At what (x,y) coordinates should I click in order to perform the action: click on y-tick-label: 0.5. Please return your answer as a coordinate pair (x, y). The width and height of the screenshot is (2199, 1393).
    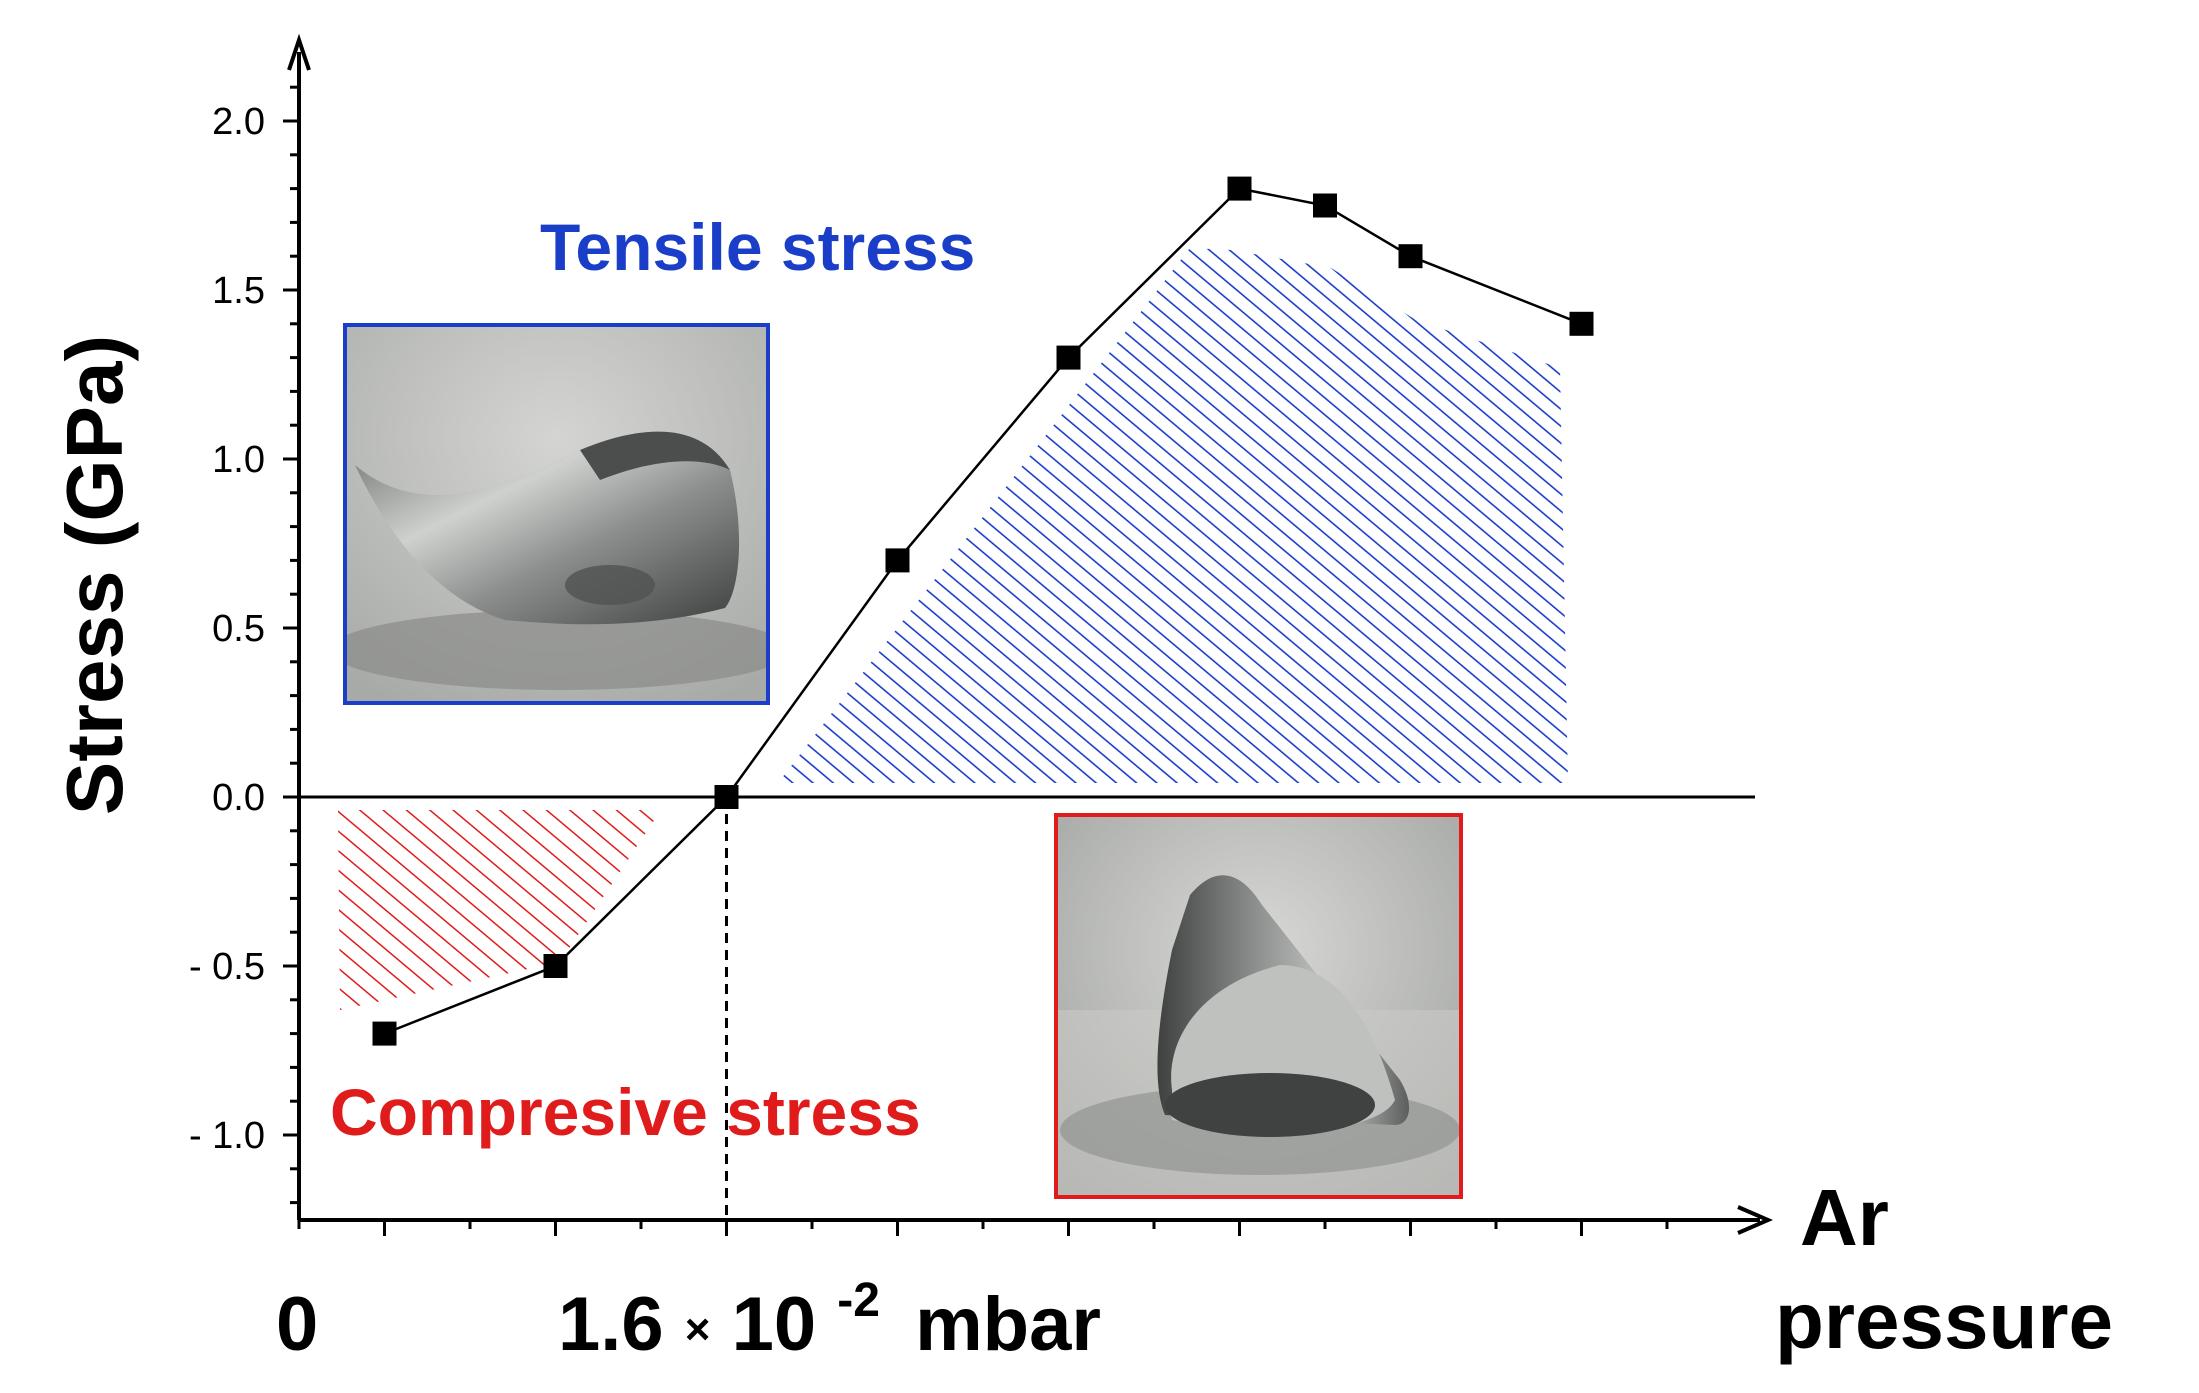
    Looking at the image, I should click on (238, 629).